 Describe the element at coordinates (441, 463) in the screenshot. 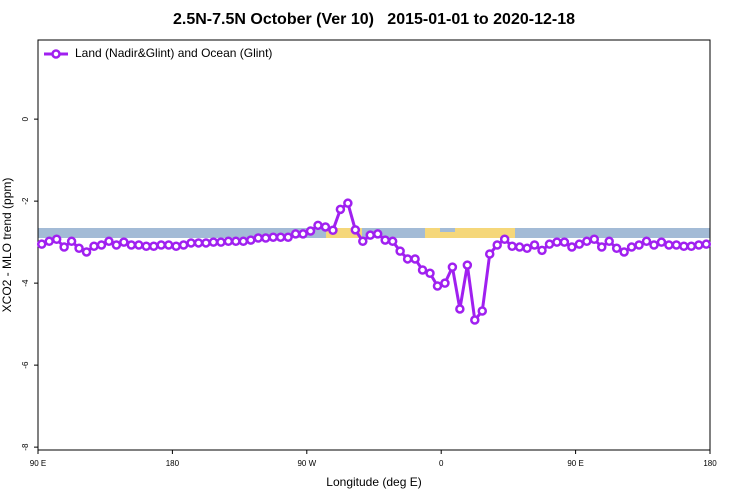

I see `x-tick-label: 0` at that location.